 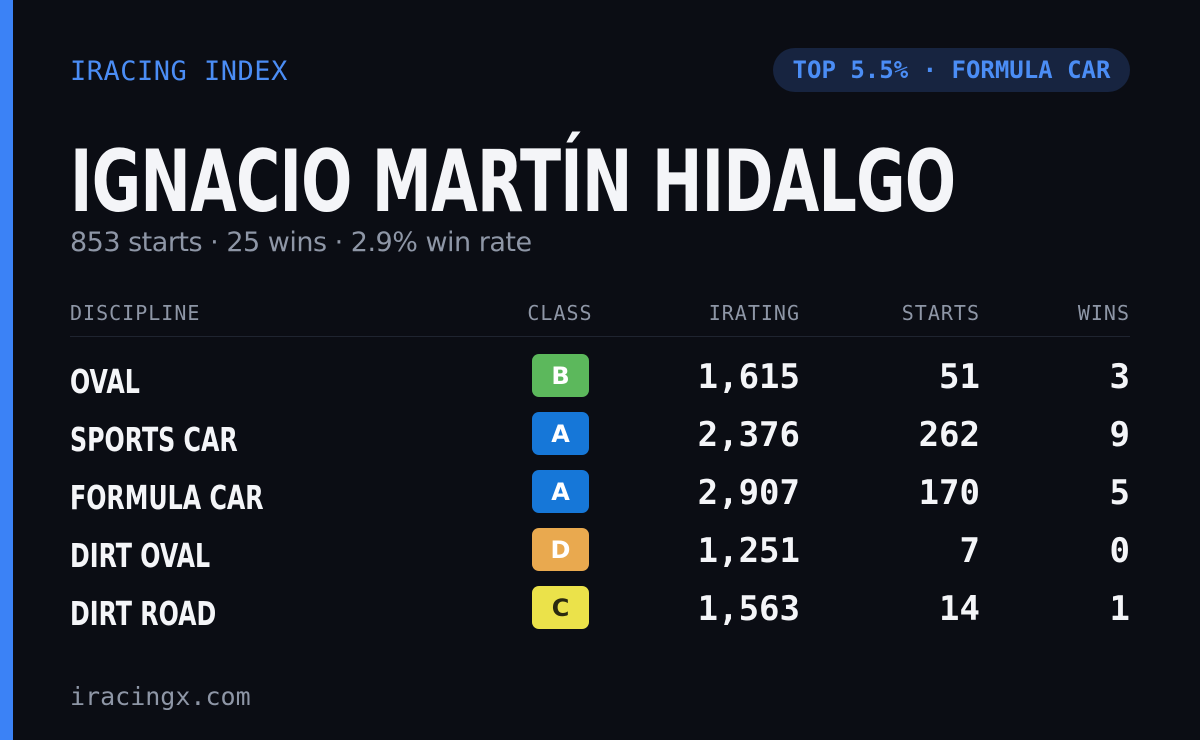 What do you see at coordinates (140, 555) in the screenshot?
I see `discipline: DIRT OVAL` at bounding box center [140, 555].